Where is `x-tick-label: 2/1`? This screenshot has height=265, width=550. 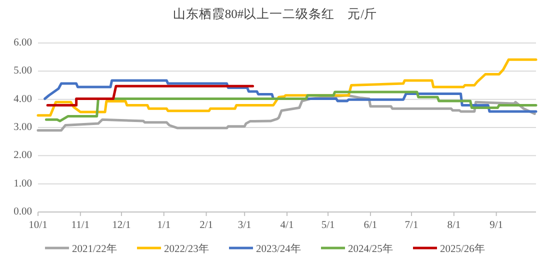 x-tick-label: 2/1 is located at coordinates (206, 225).